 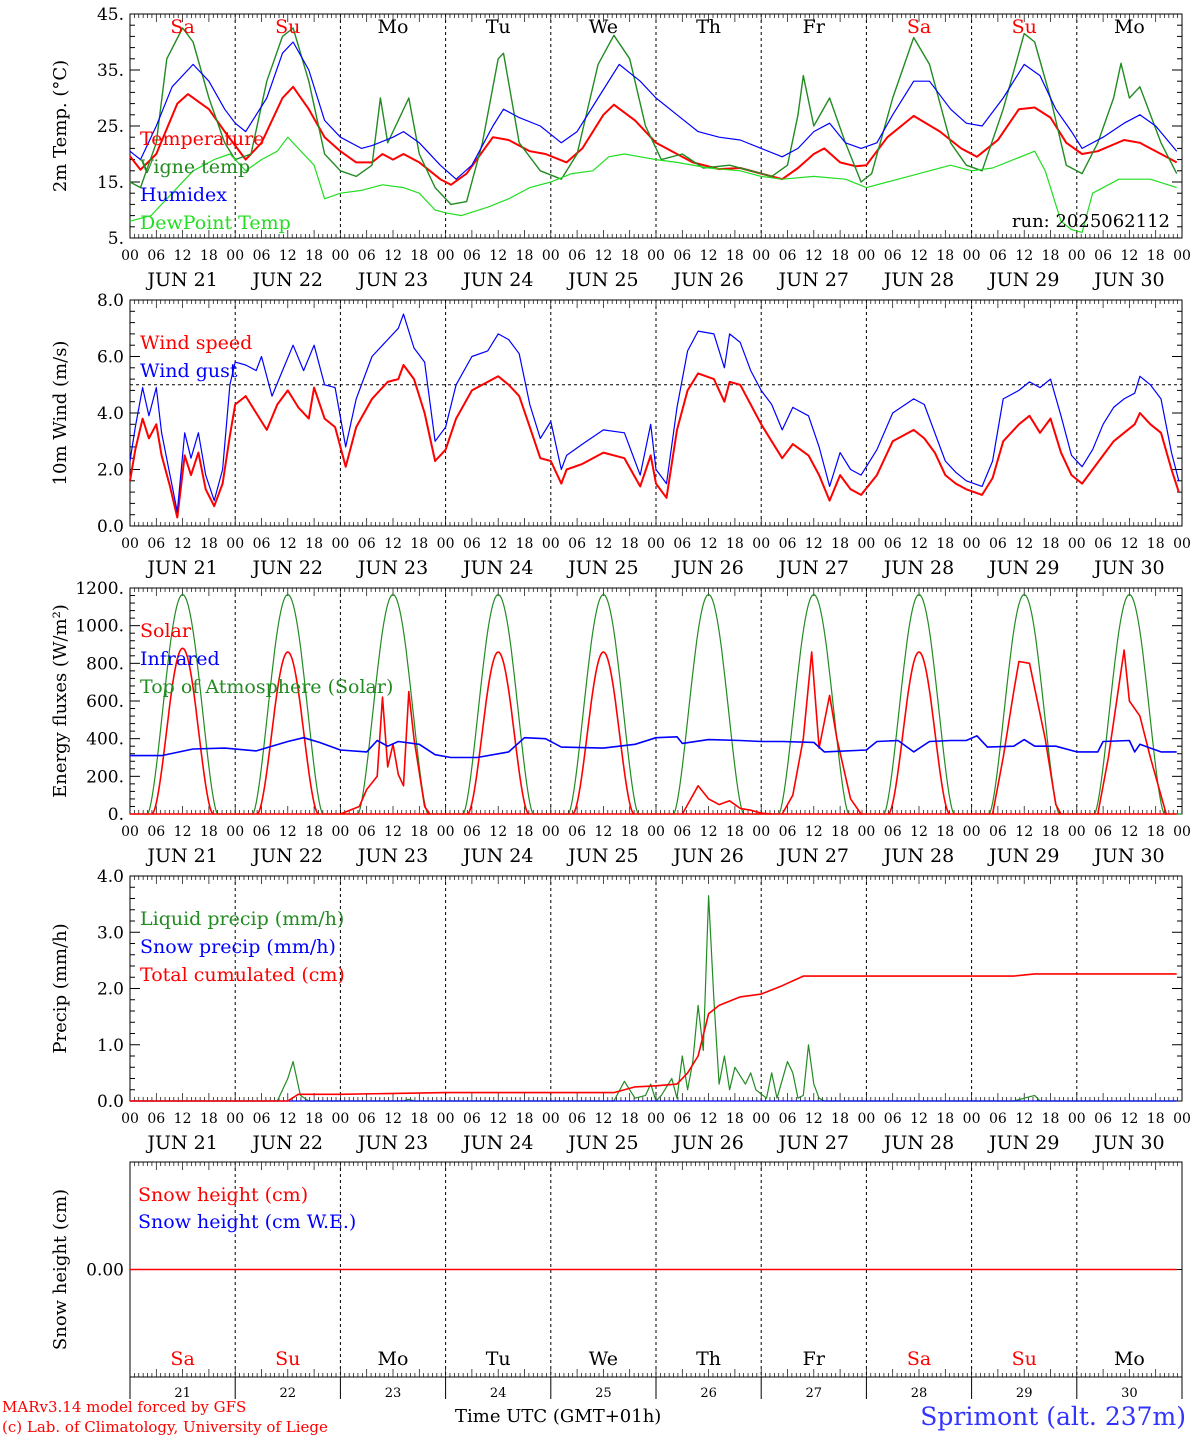 What do you see at coordinates (60, 1269) in the screenshot?
I see `y-axis-title: Snow height (cm)` at bounding box center [60, 1269].